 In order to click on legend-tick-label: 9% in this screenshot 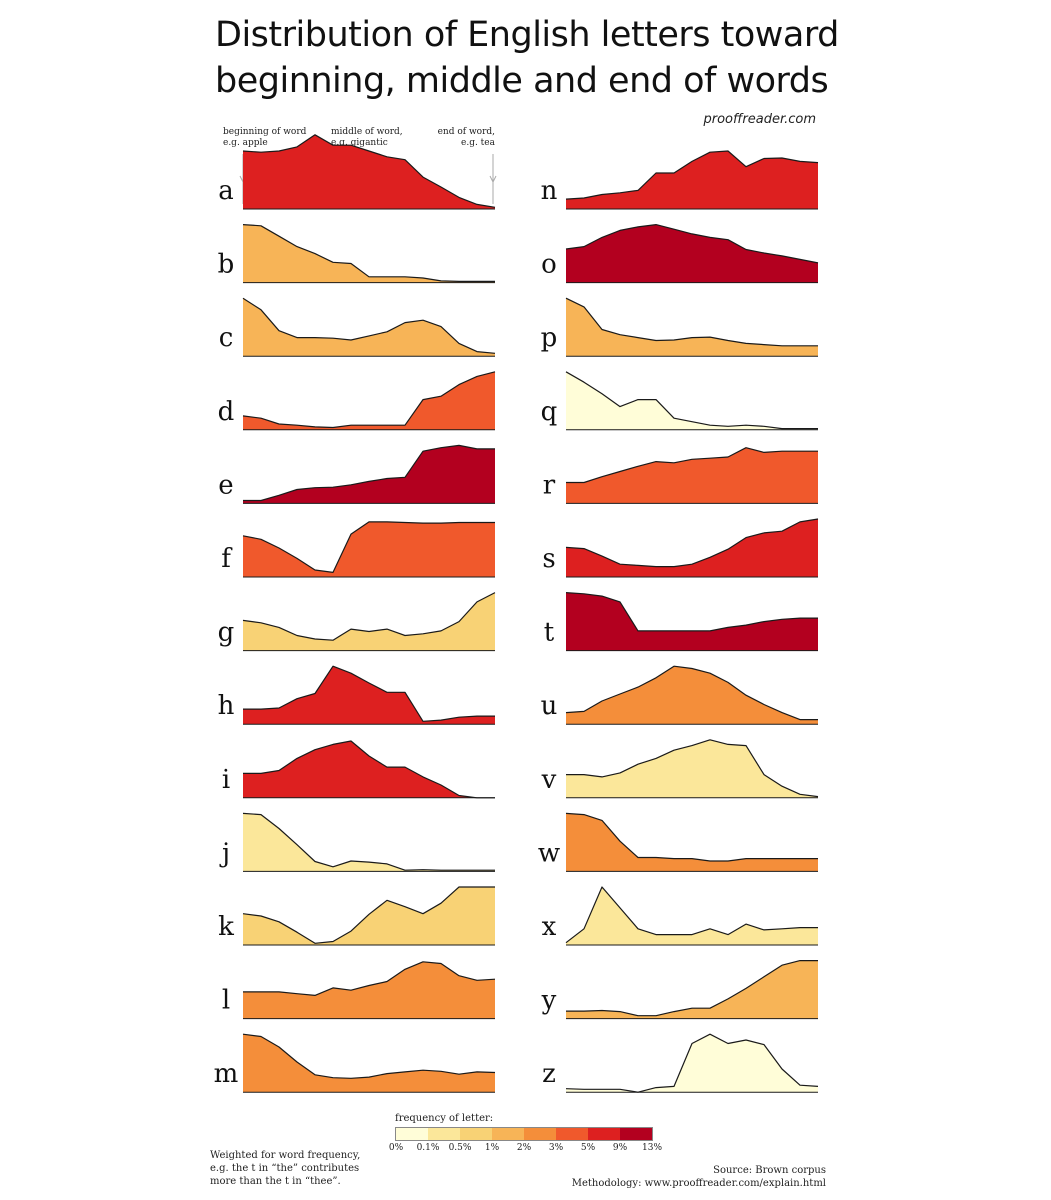, I will do `click(620, 1148)`.